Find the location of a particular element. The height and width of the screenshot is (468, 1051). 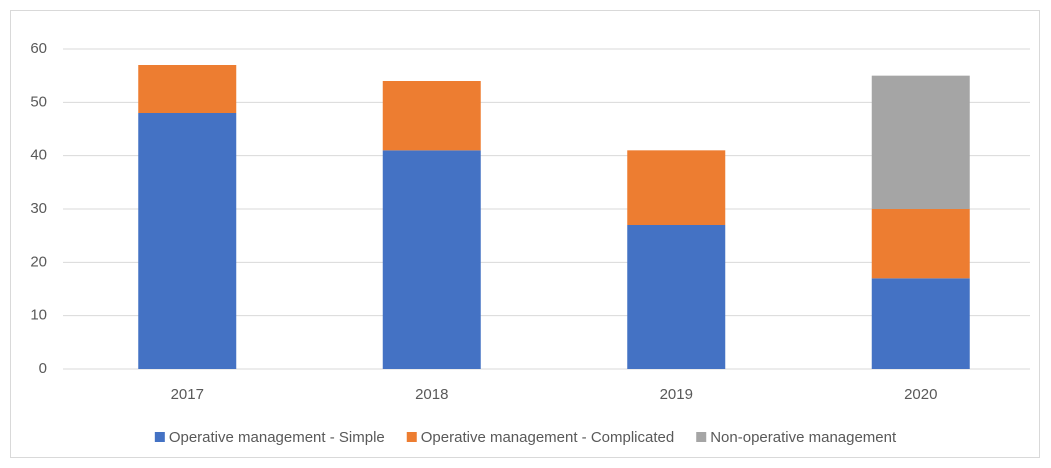

x-tick-label: 2017 is located at coordinates (187, 394).